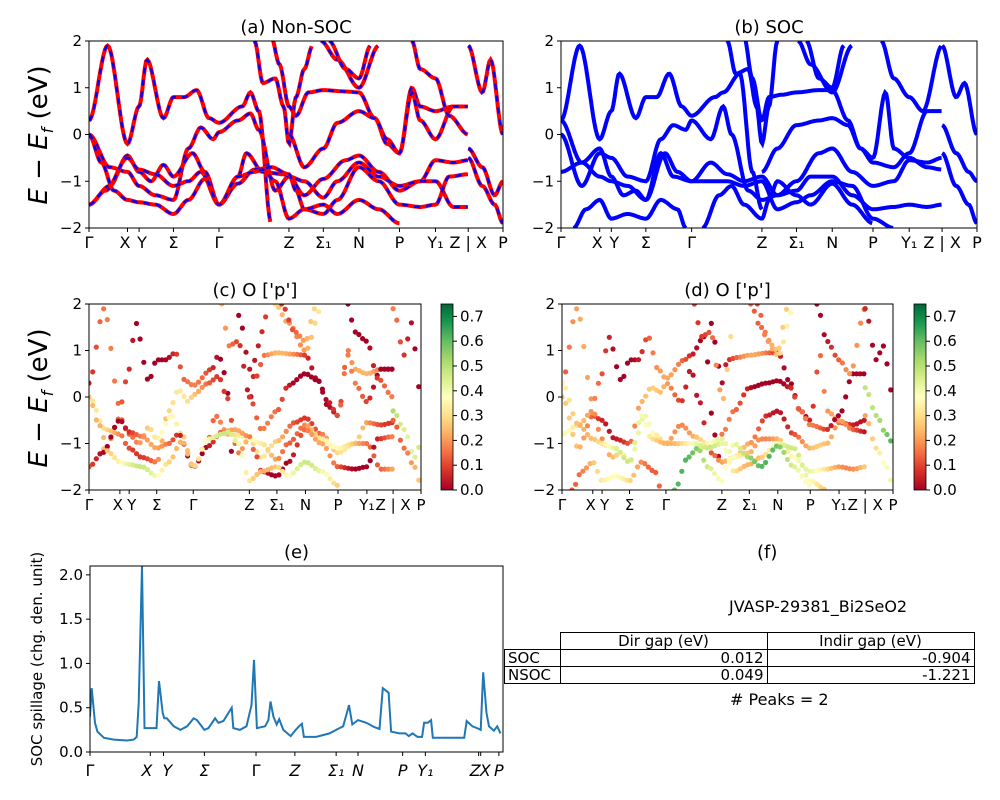  What do you see at coordinates (544, 444) in the screenshot?
I see `y-tick-label: −1` at bounding box center [544, 444].